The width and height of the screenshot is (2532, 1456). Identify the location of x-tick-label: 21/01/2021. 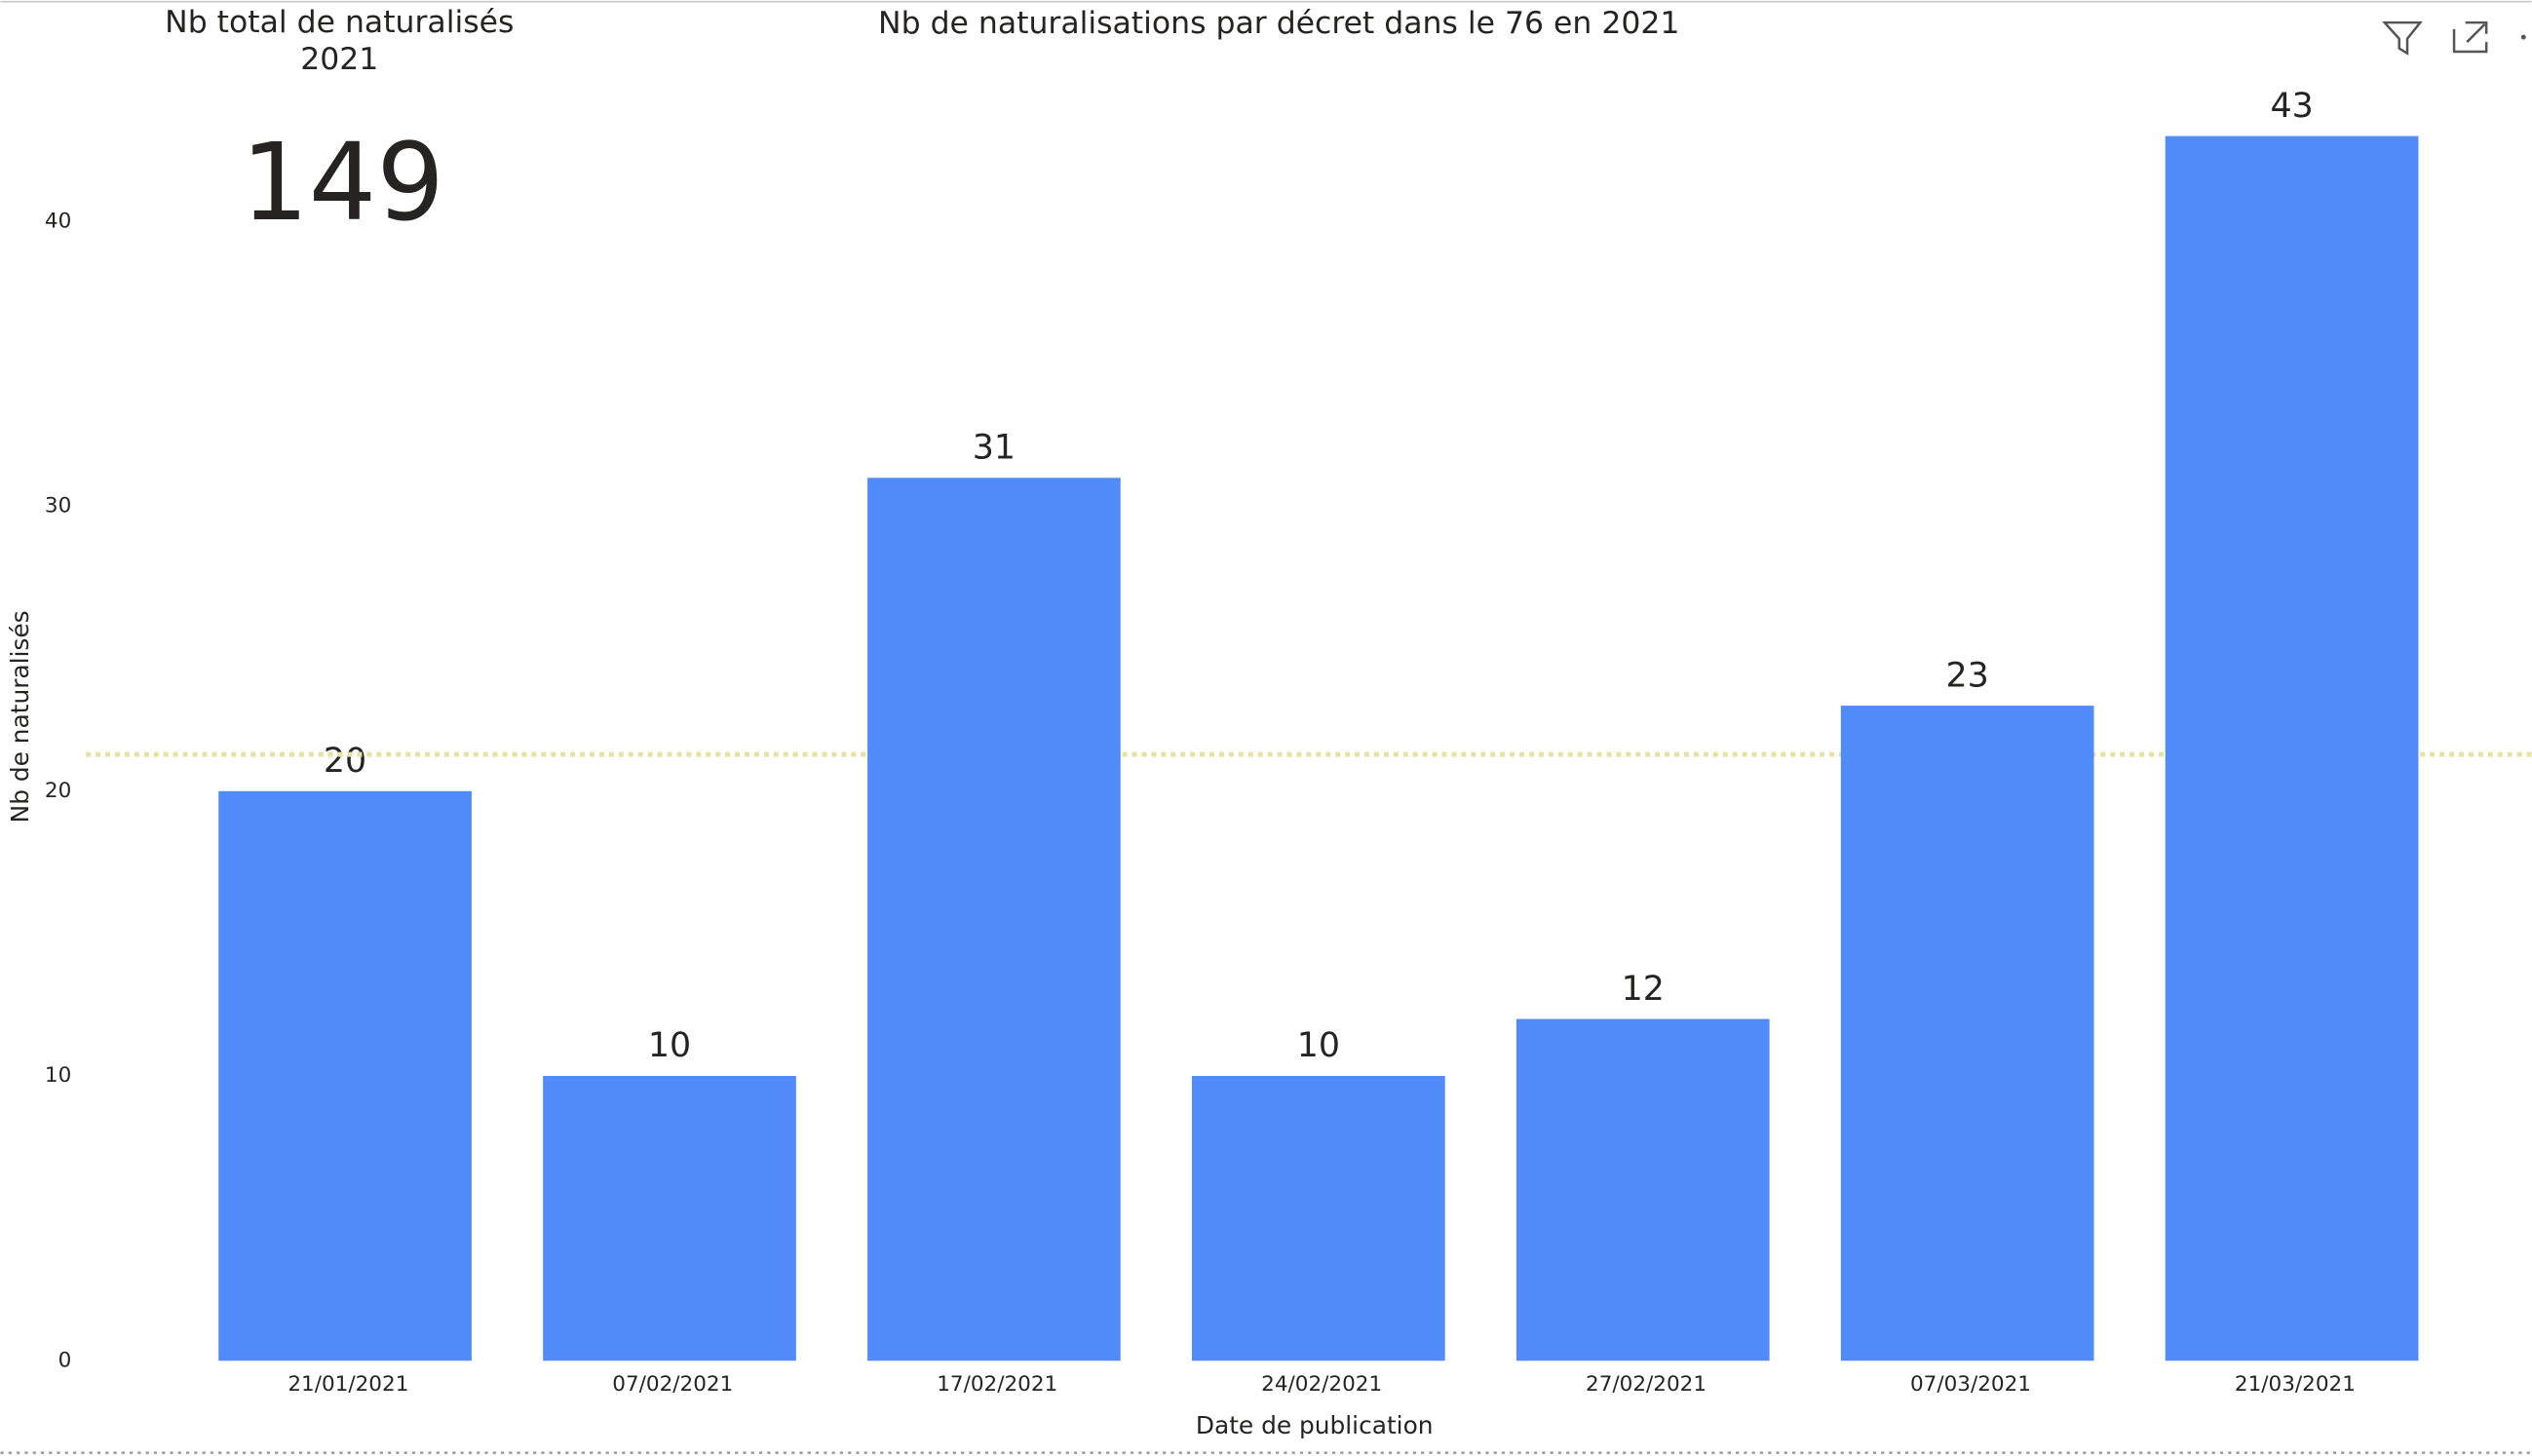
(348, 1384).